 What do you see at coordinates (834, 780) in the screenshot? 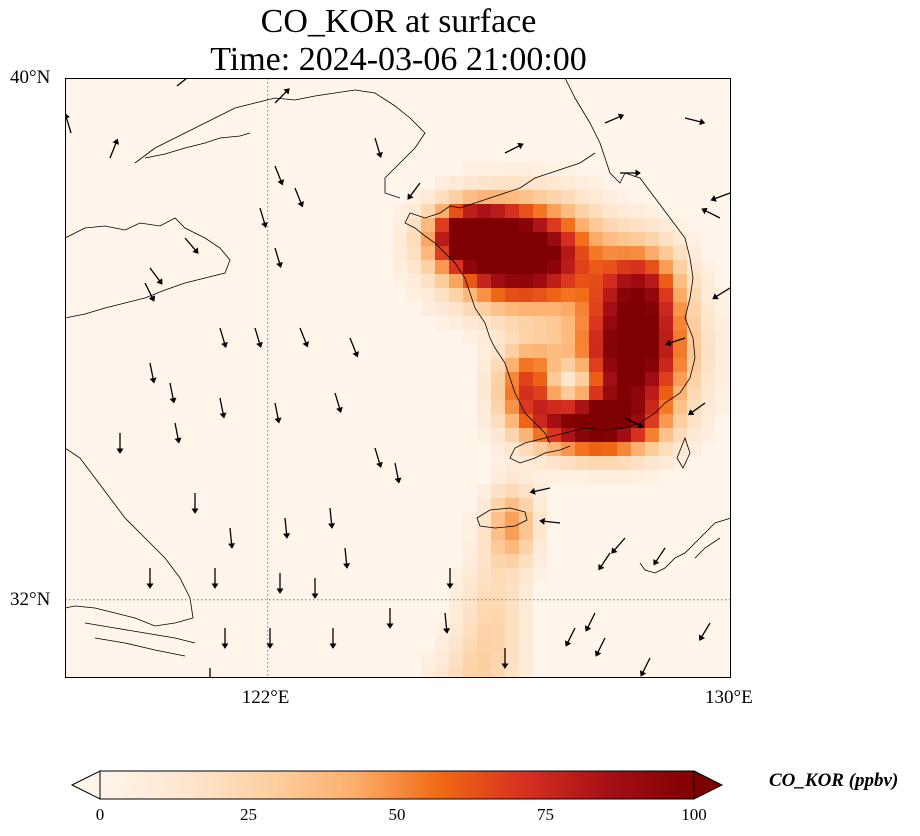
I see `colorbar-label: CO_KOR (ppbv)` at bounding box center [834, 780].